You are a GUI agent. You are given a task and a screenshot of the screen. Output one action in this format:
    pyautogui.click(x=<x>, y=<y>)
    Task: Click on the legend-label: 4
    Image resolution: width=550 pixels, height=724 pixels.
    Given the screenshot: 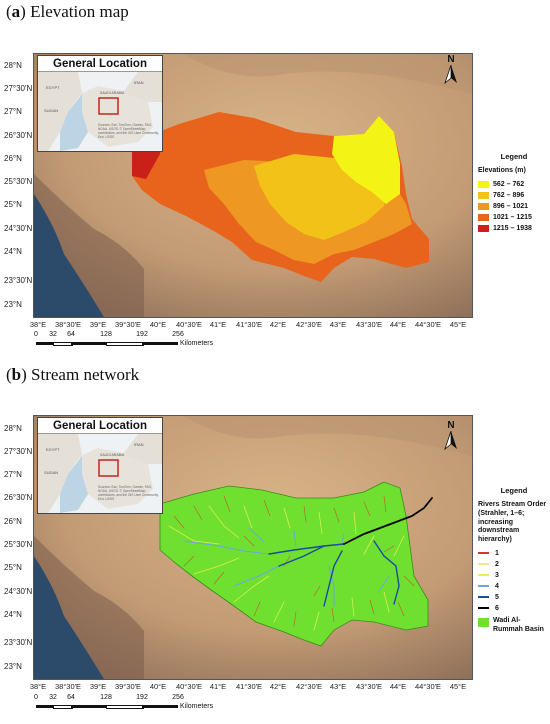 What is the action you would take?
    pyautogui.click(x=497, y=586)
    